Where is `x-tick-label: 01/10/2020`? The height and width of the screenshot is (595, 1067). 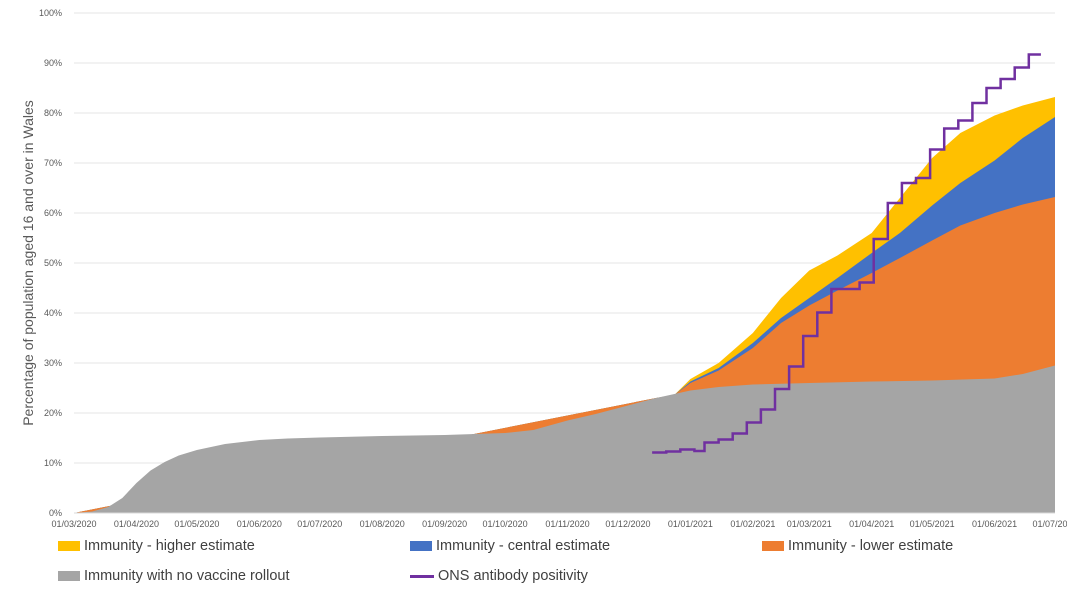 x-tick-label: 01/10/2020 is located at coordinates (505, 524).